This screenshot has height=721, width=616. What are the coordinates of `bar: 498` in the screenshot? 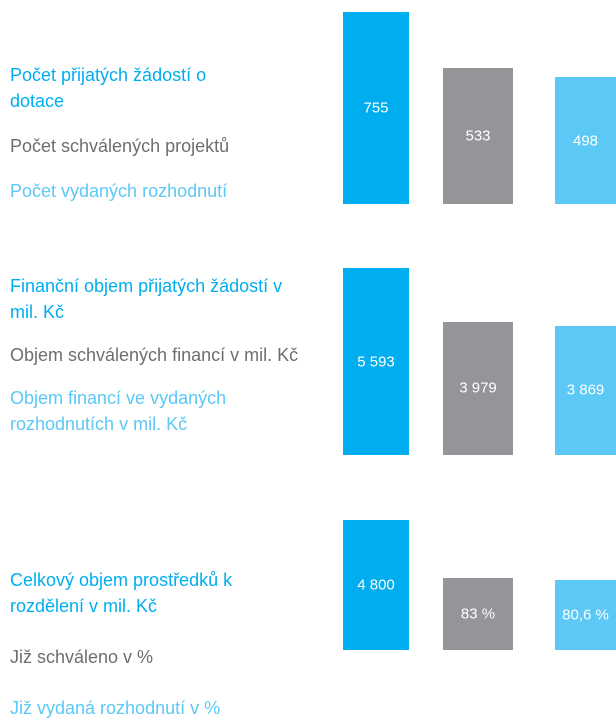 It's located at (585, 140).